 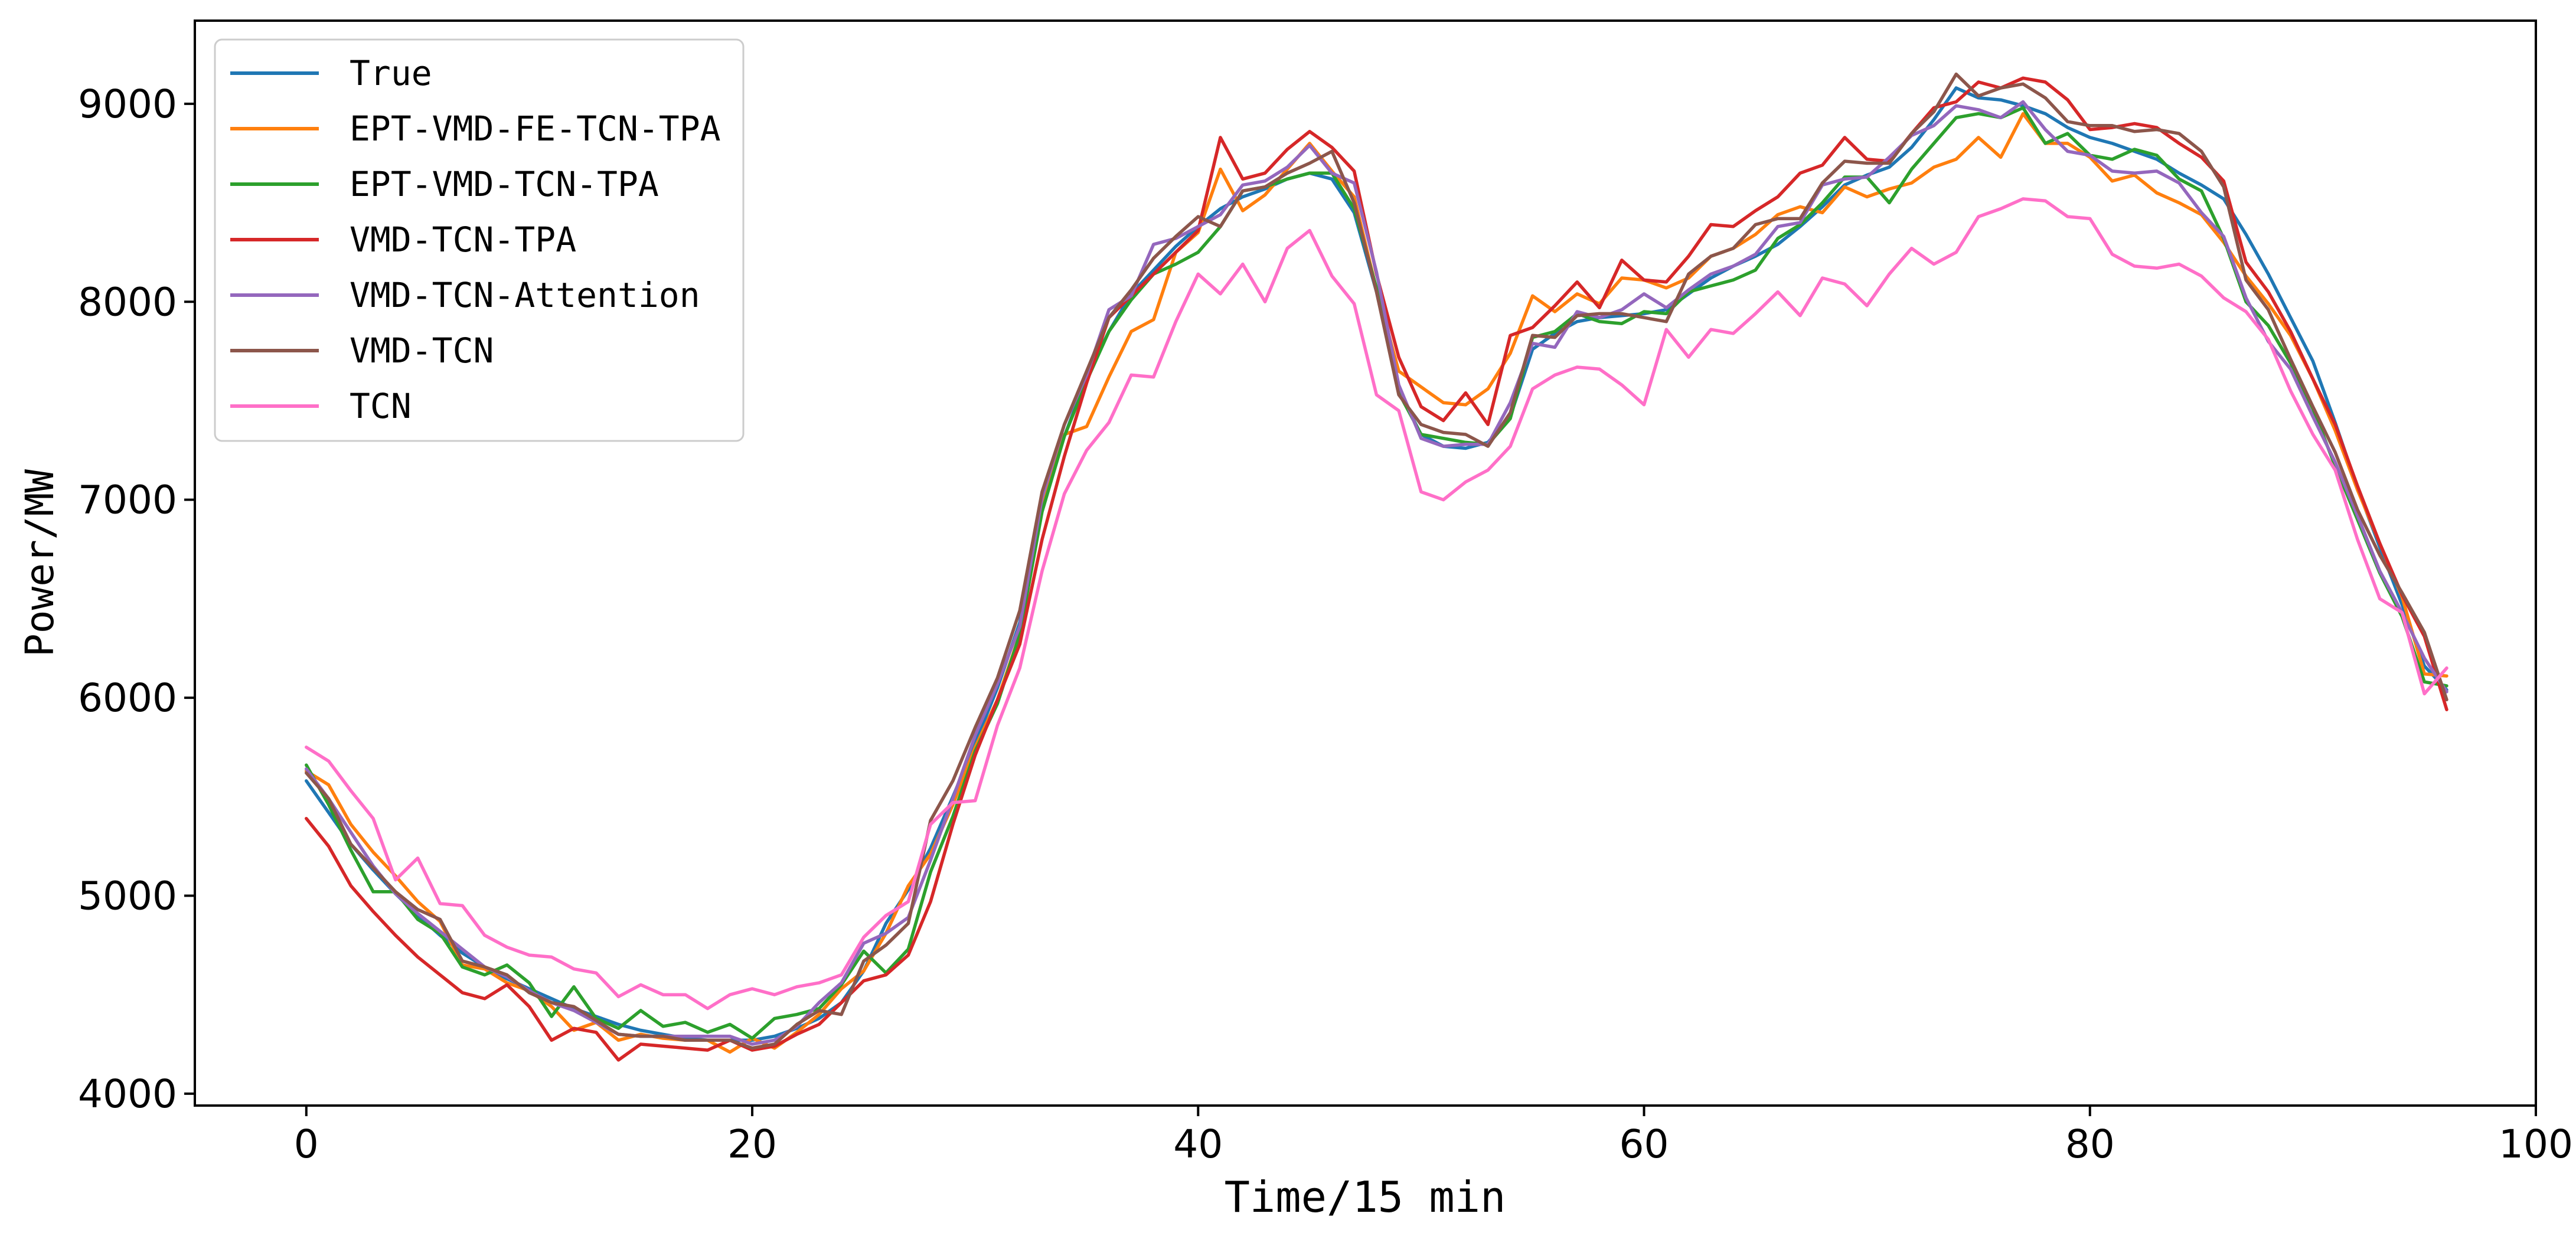 I want to click on legend-label: EPT-VMD-TCN-TPA, so click(x=504, y=184).